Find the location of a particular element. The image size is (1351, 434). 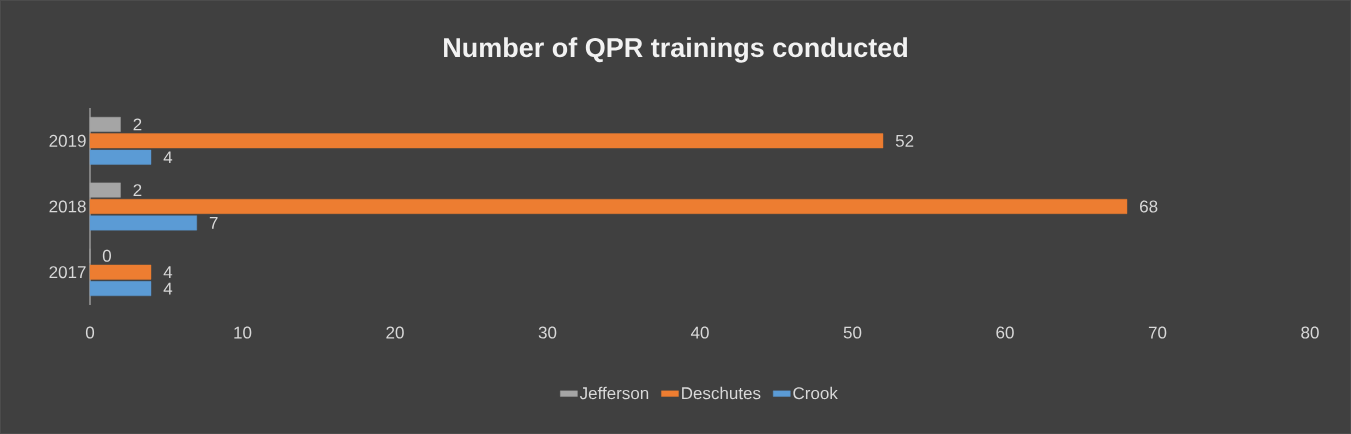

data-label: 52 is located at coordinates (904, 140).